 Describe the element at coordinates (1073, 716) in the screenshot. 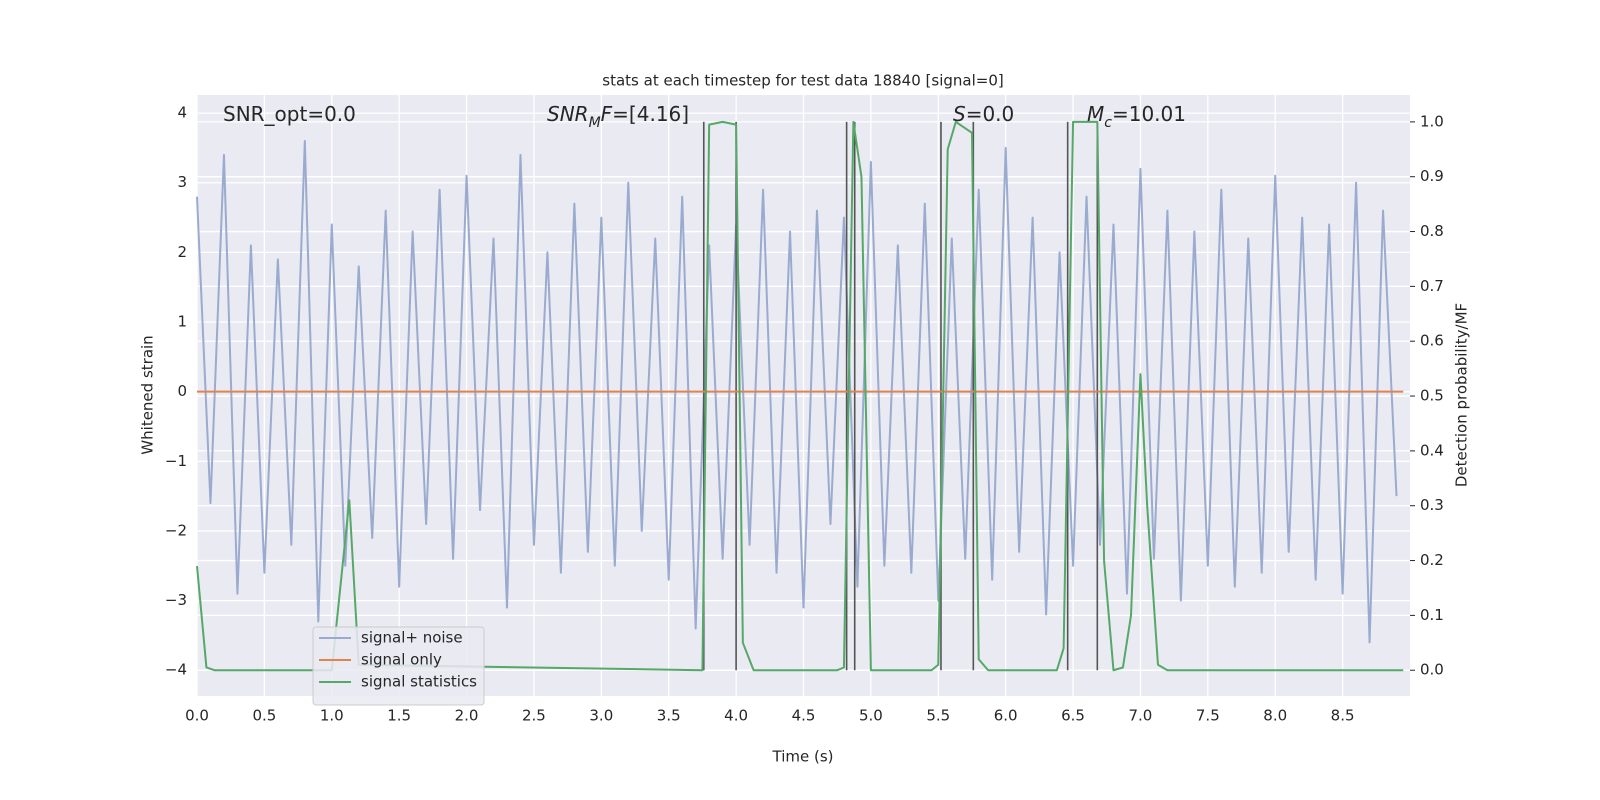

I see `x-tick-label: 6.5` at that location.